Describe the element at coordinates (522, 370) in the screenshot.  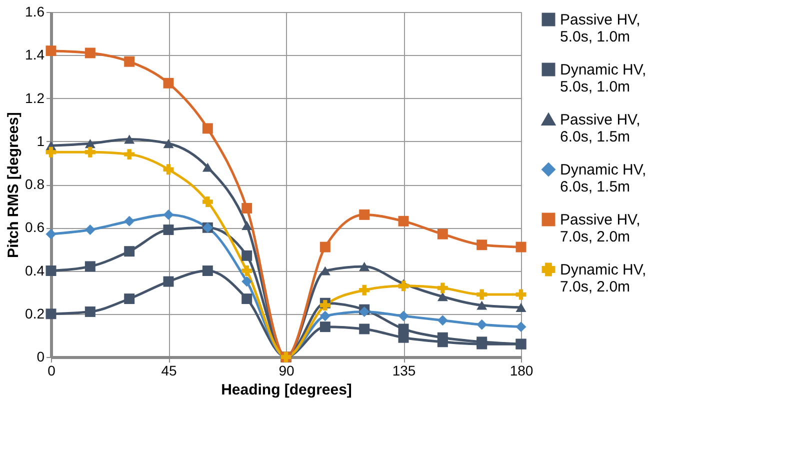
I see `x-tick-label: 180` at that location.